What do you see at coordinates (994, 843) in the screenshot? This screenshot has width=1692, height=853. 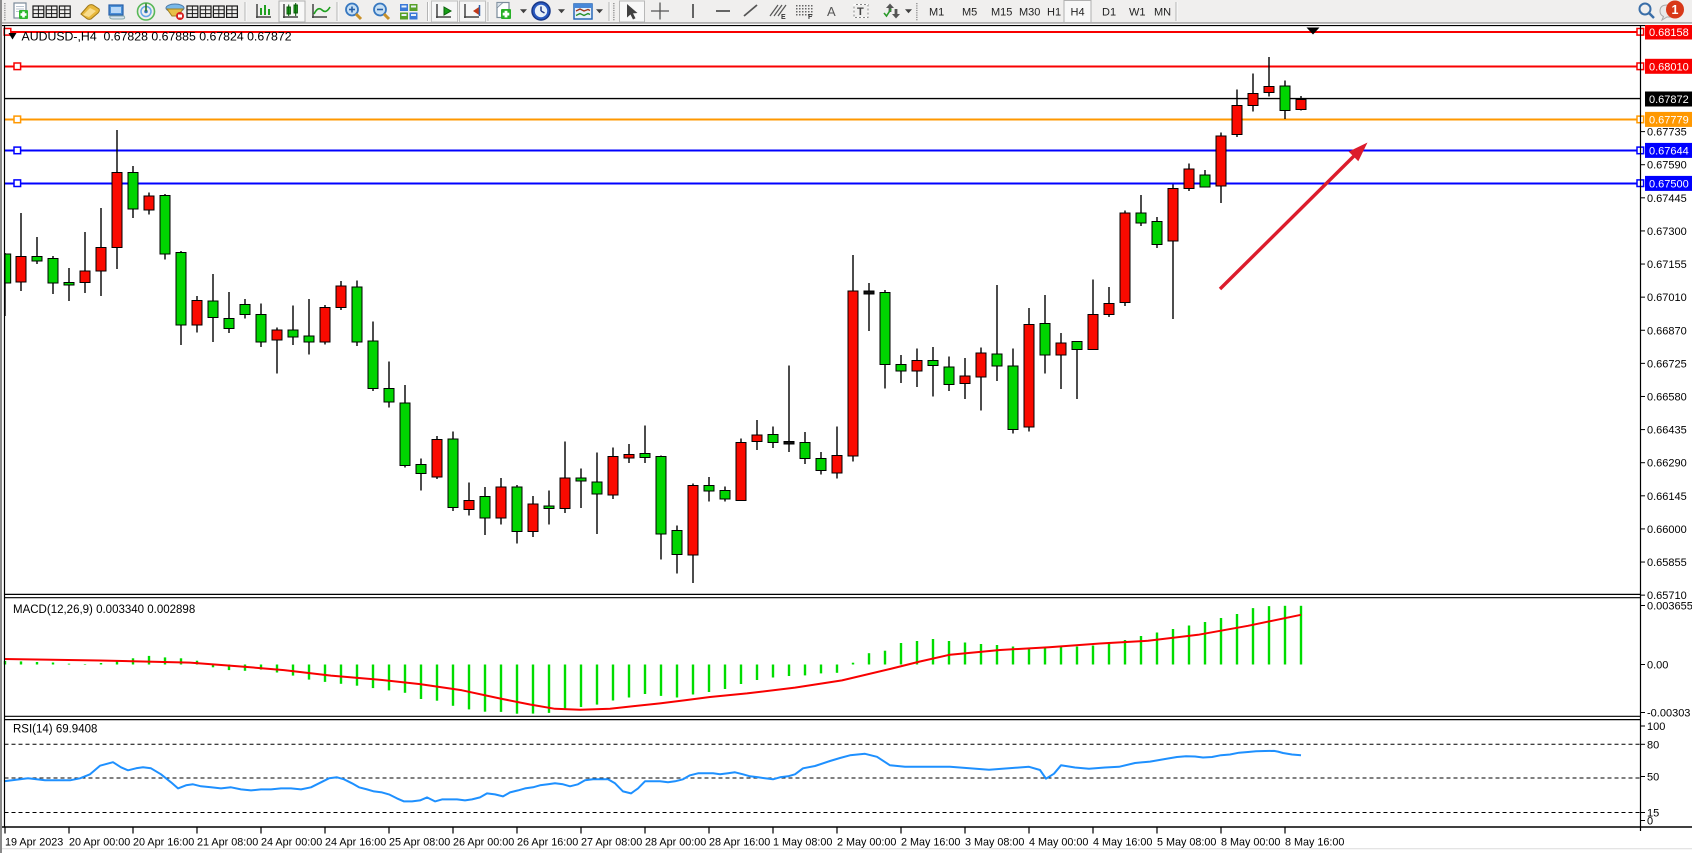 I see `svg-text: 3 May 08:00` at bounding box center [994, 843].